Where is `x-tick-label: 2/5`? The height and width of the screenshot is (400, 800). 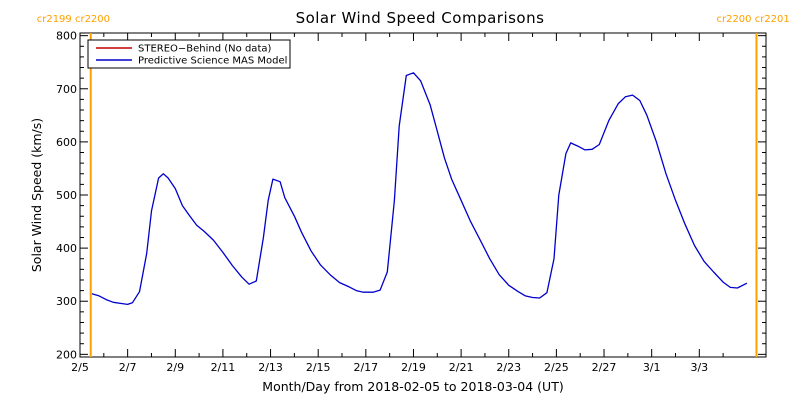
x-tick-label: 2/5 is located at coordinates (80, 367).